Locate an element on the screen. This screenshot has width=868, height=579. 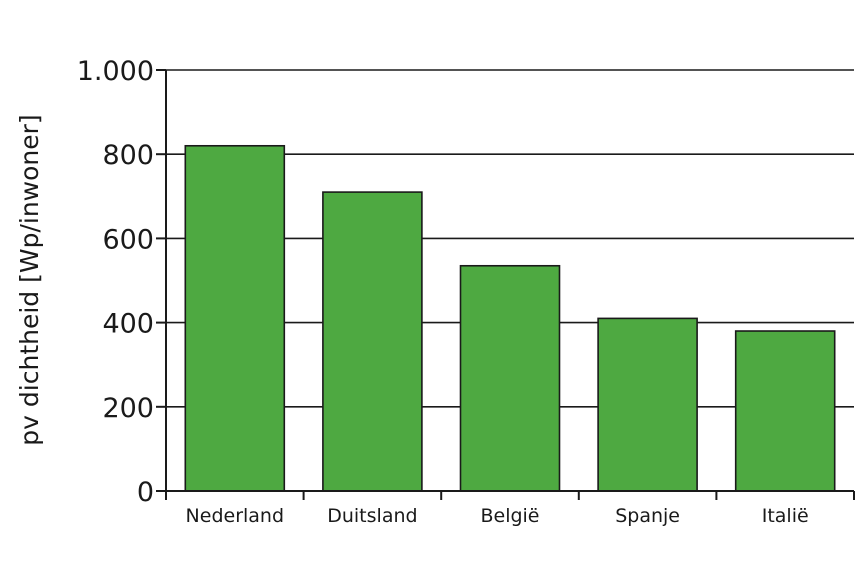
bar-duitsland is located at coordinates (372, 341).